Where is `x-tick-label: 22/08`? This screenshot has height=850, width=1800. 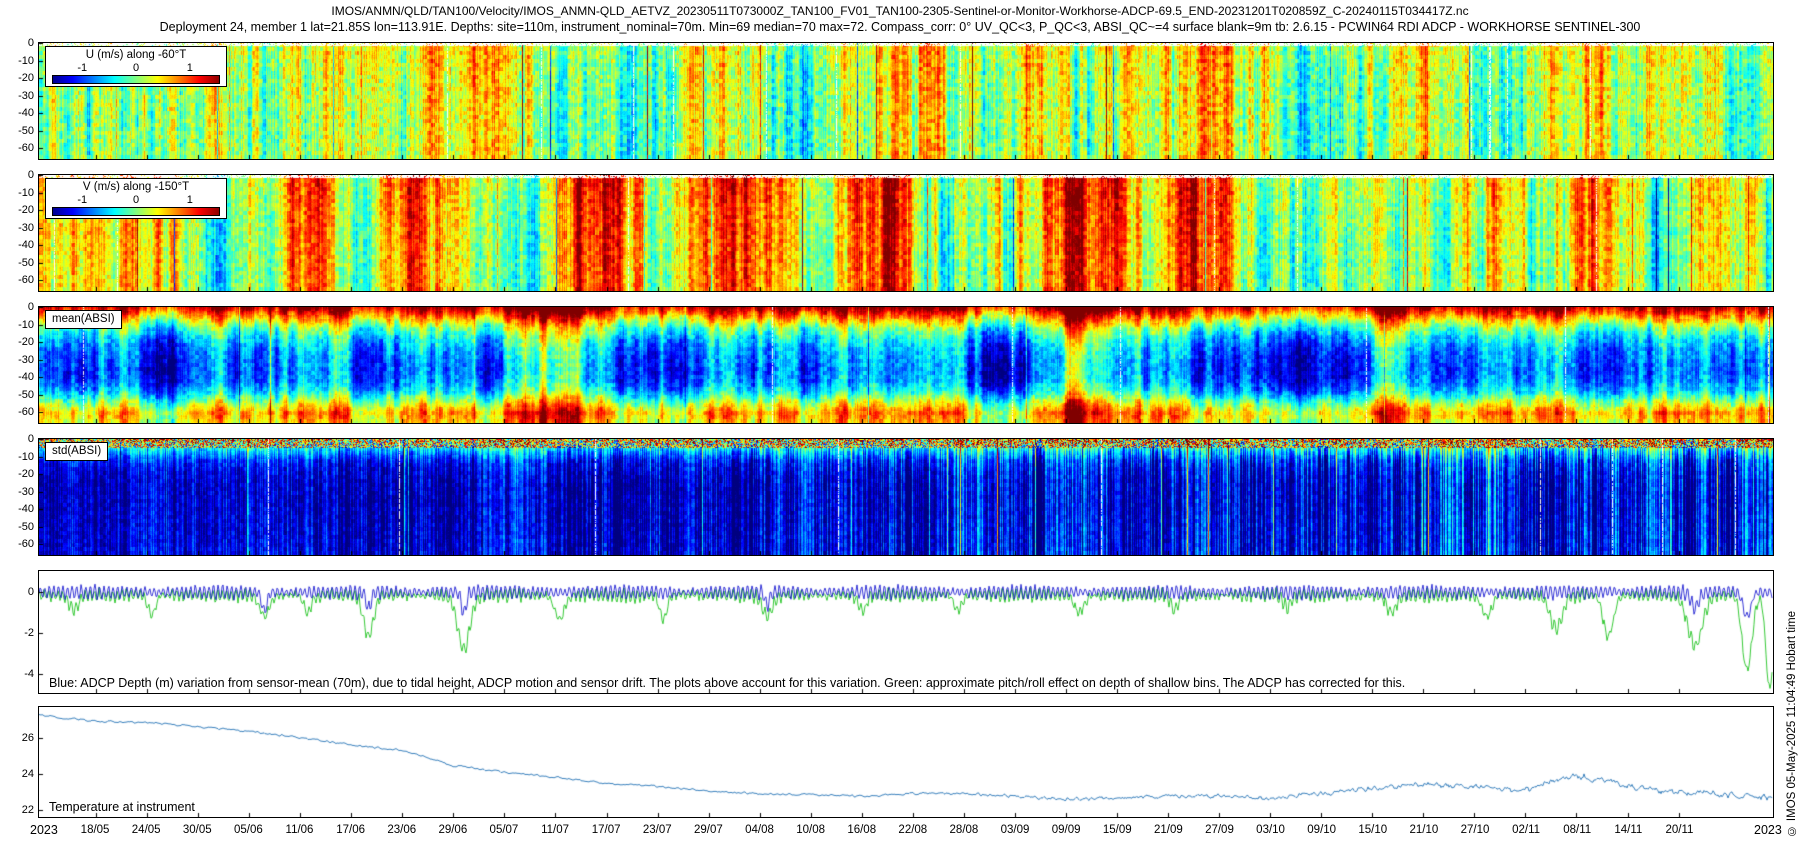 x-tick-label: 22/08 is located at coordinates (913, 830).